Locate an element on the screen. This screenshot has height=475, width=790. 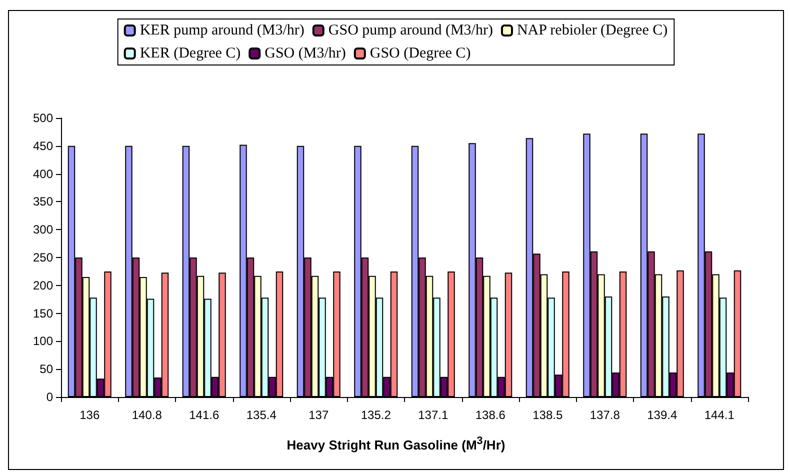
x-tick-label: 137 is located at coordinates (318, 415).